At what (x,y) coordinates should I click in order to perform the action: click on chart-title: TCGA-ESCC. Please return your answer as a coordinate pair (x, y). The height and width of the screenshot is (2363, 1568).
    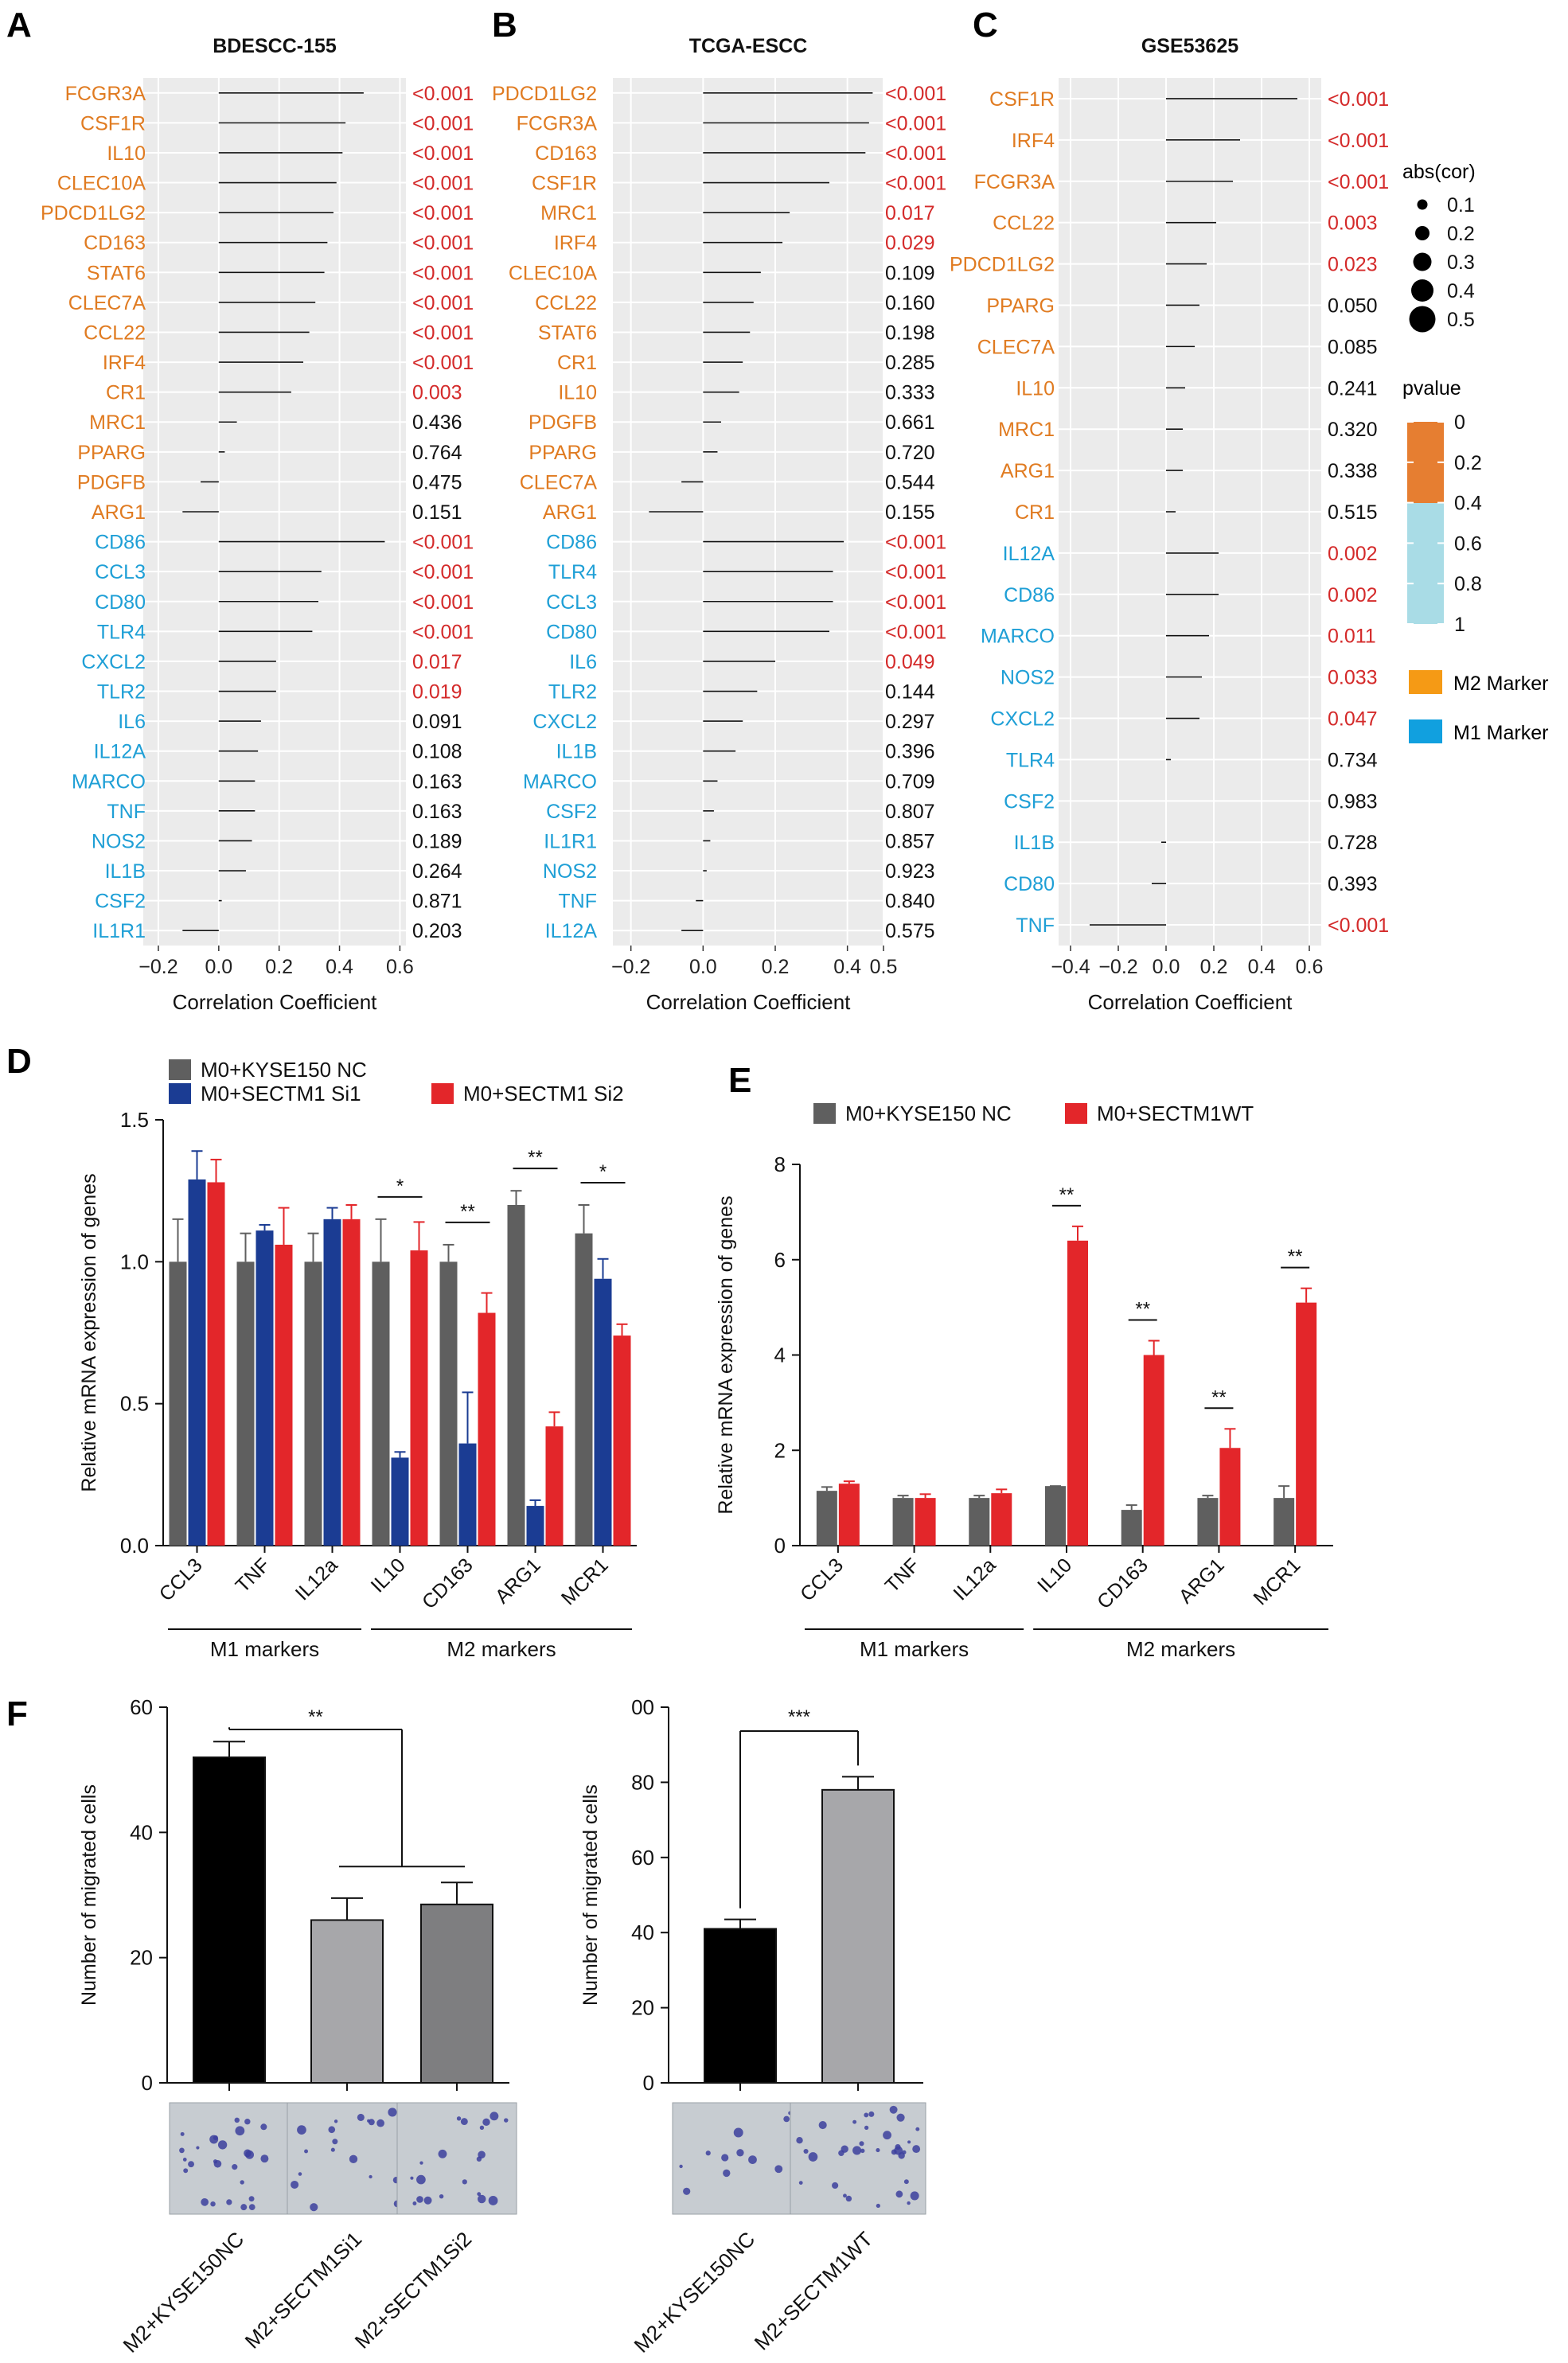
    Looking at the image, I should click on (748, 46).